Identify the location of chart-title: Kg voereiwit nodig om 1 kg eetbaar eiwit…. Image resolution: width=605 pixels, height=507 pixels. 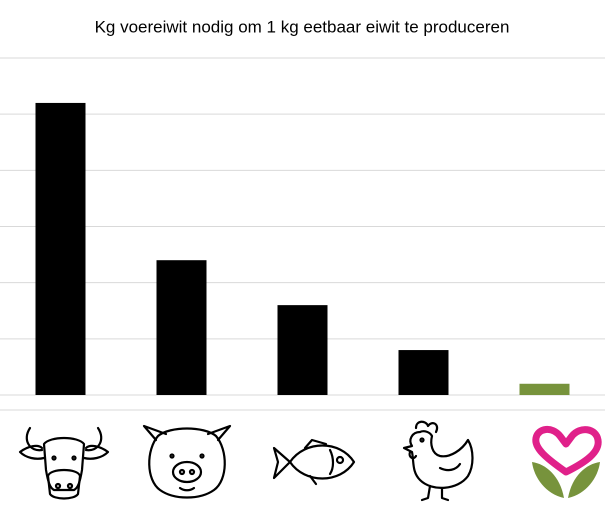
(302, 26).